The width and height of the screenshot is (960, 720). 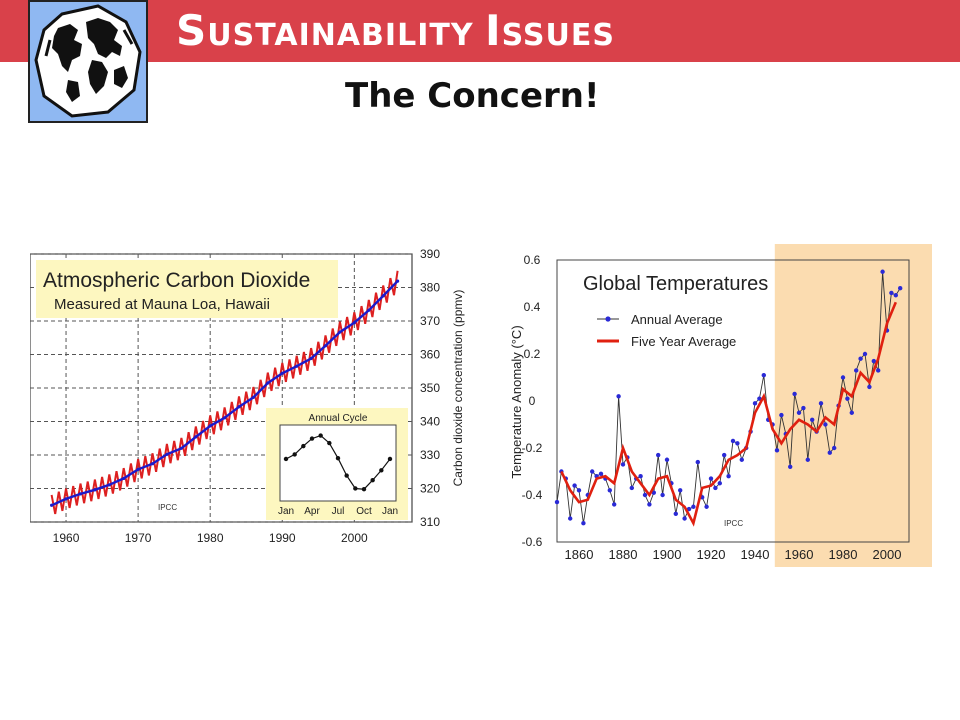 I want to click on inset-tick-label: Apr, so click(x=312, y=511).